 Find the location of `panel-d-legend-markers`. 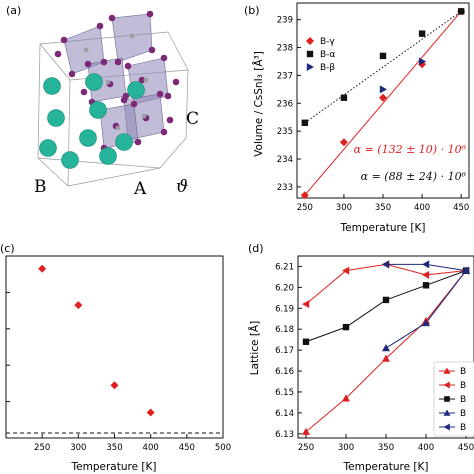

panel-d-legend-markers is located at coordinates (447, 399).